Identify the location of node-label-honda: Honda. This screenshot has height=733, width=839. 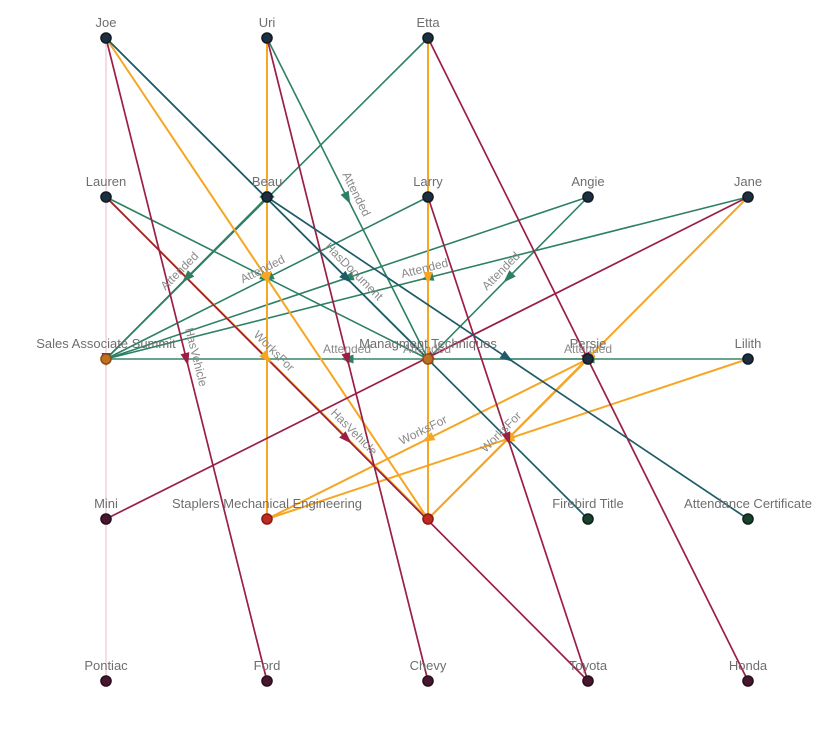
(748, 665).